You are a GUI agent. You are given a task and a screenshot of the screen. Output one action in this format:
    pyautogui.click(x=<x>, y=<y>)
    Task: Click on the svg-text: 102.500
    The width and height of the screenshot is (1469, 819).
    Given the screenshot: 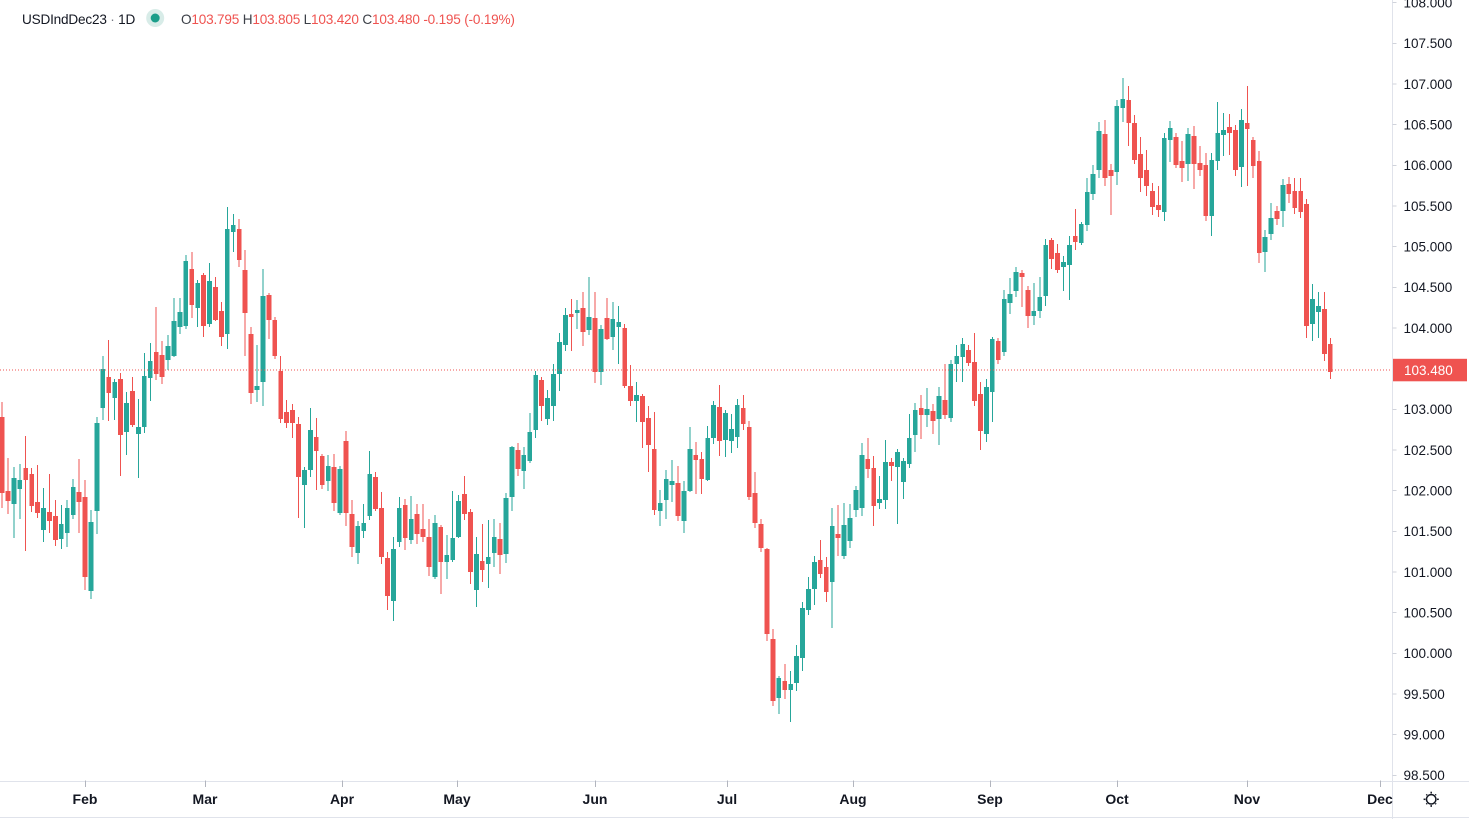 What is the action you would take?
    pyautogui.click(x=1428, y=450)
    